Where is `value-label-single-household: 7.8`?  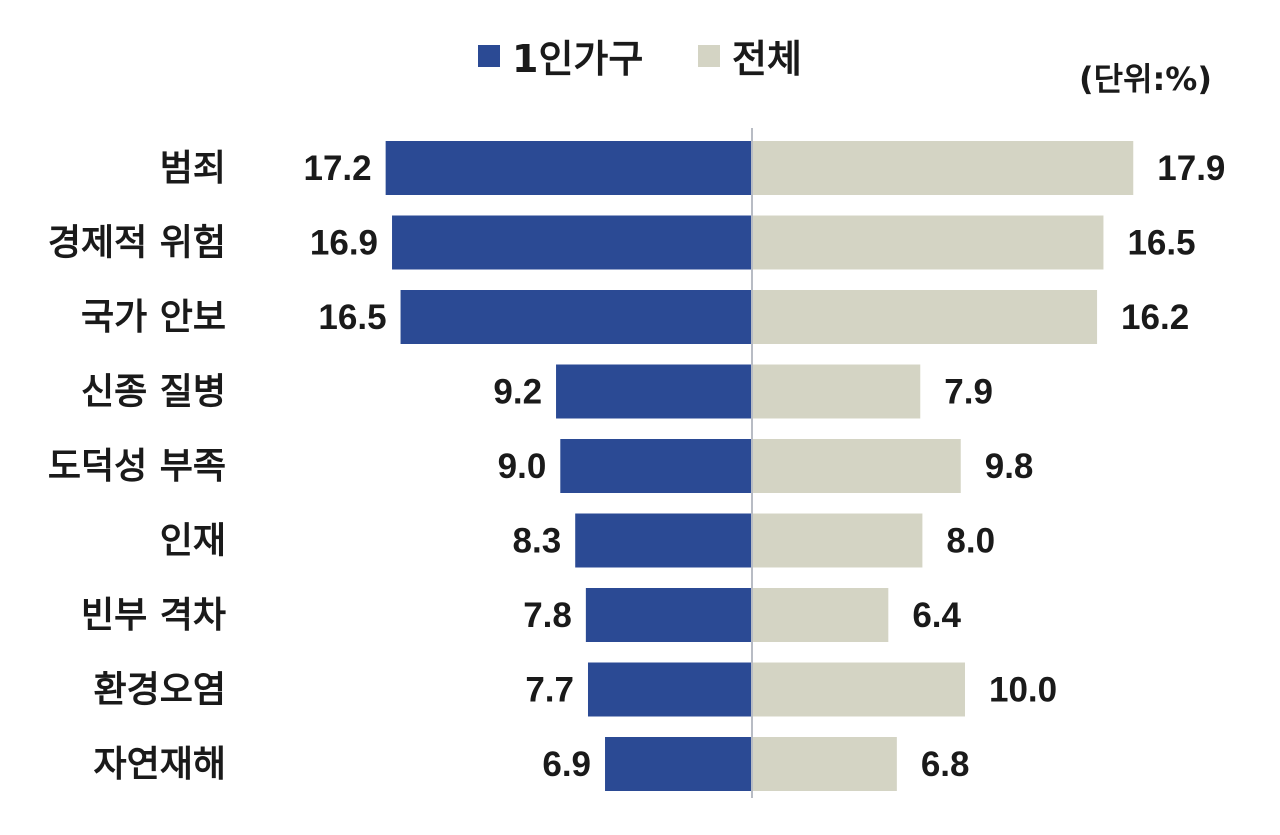
value-label-single-household: 7.8 is located at coordinates (547, 615).